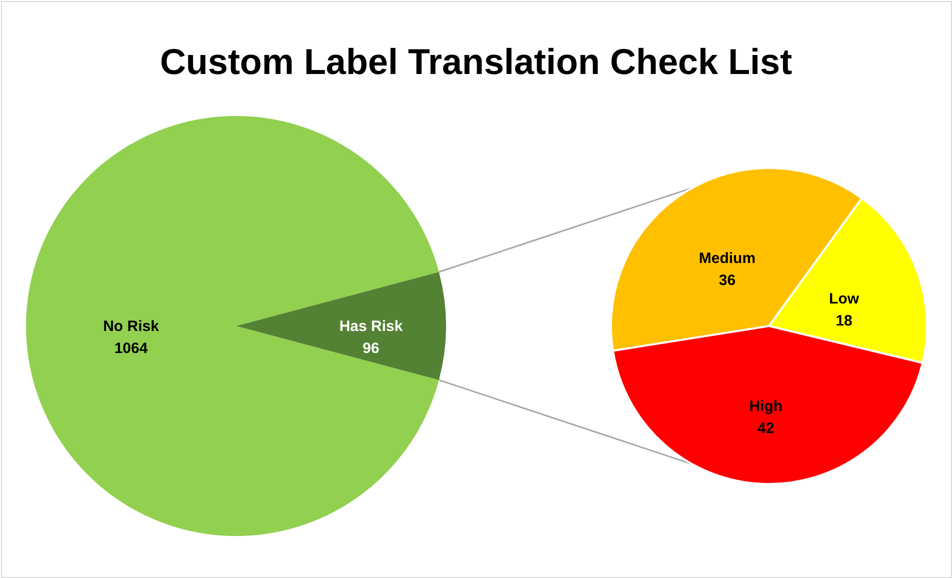 The width and height of the screenshot is (952, 578). I want to click on chart-title: Custom Label Translation Check List, so click(476, 61).